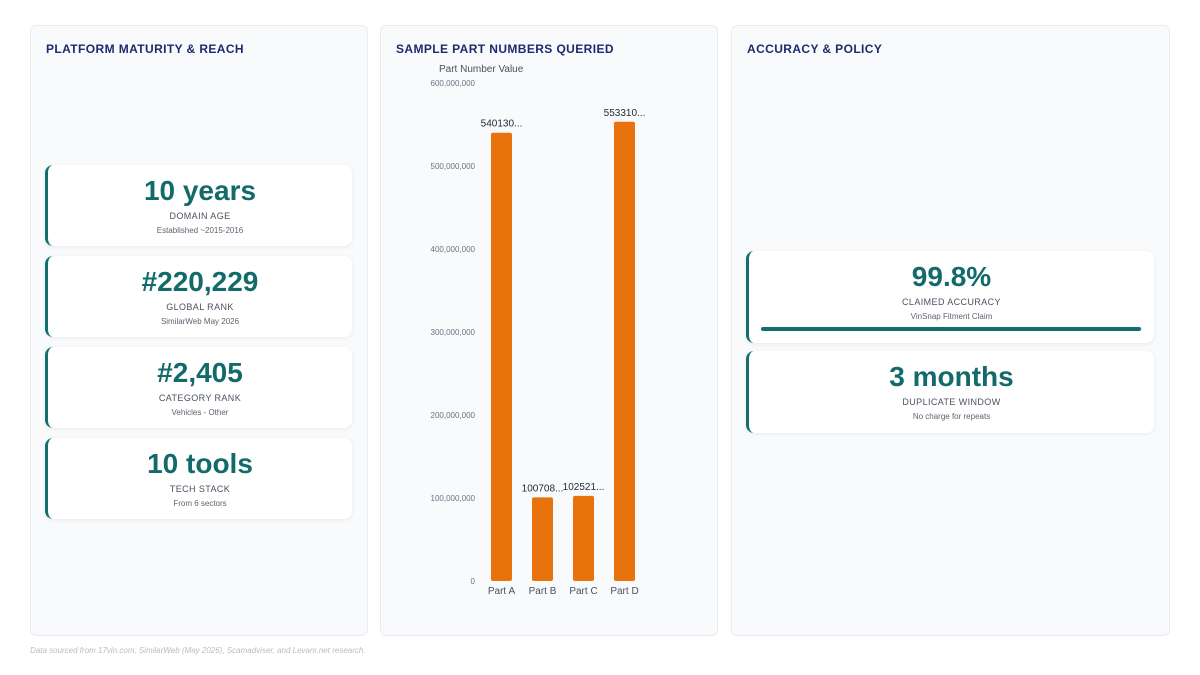  I want to click on y-tick-label: 500,000,000, so click(453, 166).